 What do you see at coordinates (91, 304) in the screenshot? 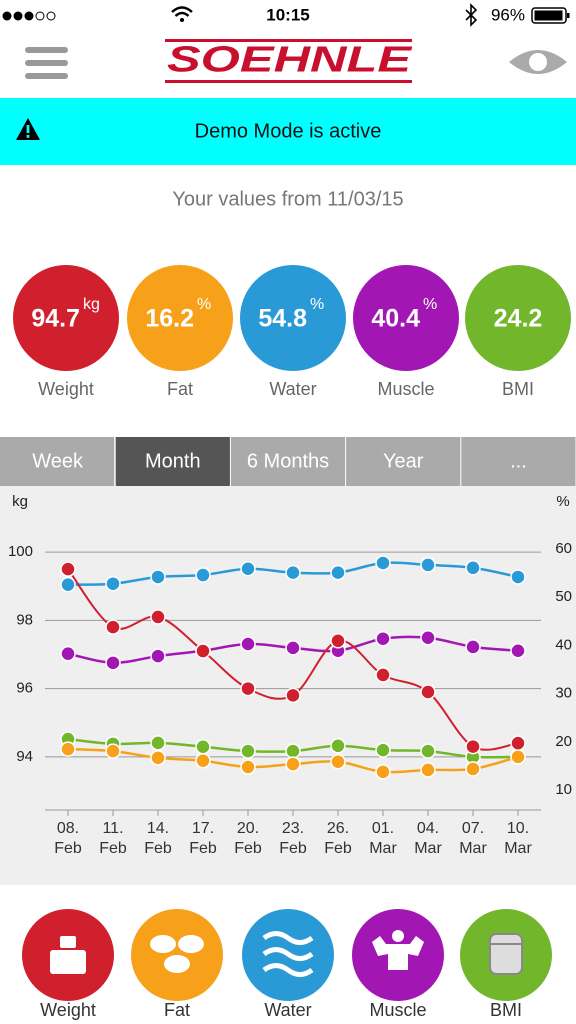
I see `metric-unit: kg` at bounding box center [91, 304].